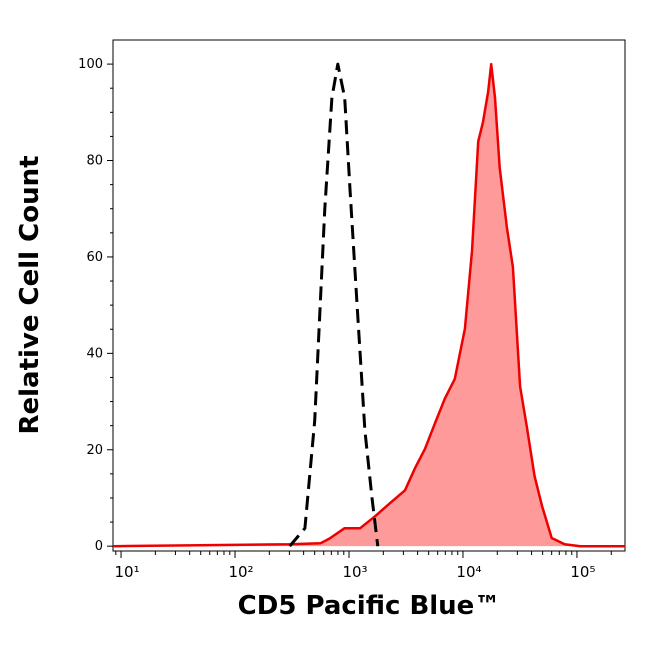  Describe the element at coordinates (468, 572) in the screenshot. I see `x-tick-label: 10⁴` at that location.